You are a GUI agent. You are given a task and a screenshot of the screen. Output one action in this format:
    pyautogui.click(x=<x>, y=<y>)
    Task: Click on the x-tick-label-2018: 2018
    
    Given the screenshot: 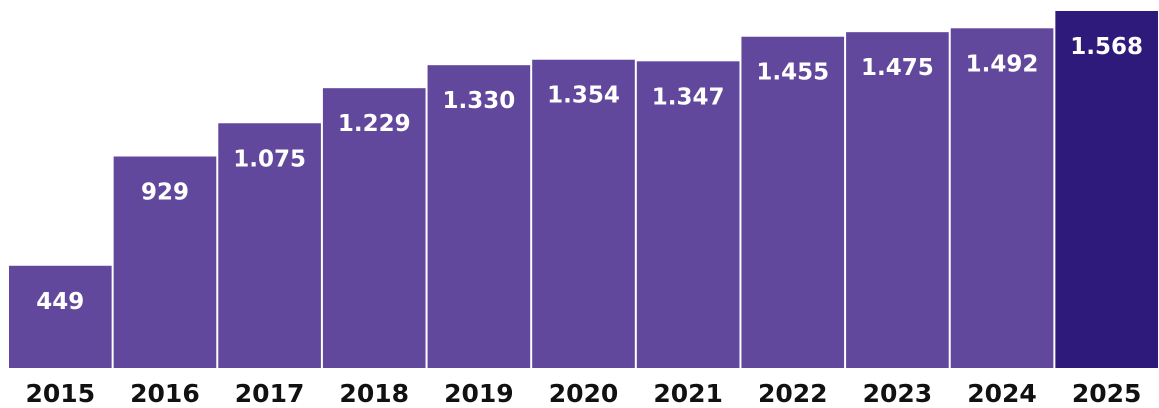 What is the action you would take?
    pyautogui.click(x=374, y=393)
    